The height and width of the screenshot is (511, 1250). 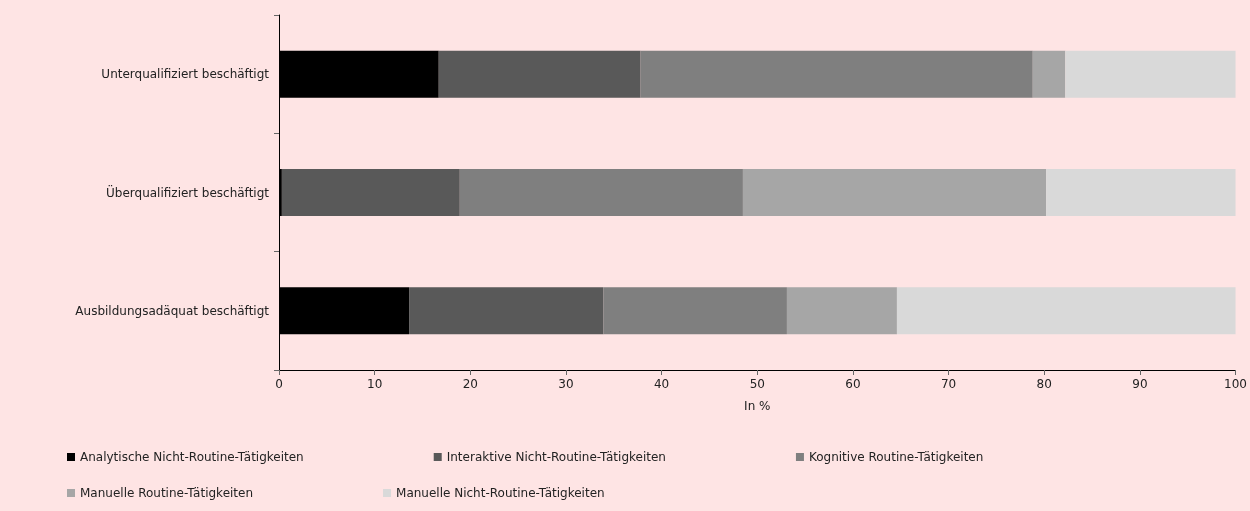 I want to click on x-tick-label: 50, so click(x=757, y=384).